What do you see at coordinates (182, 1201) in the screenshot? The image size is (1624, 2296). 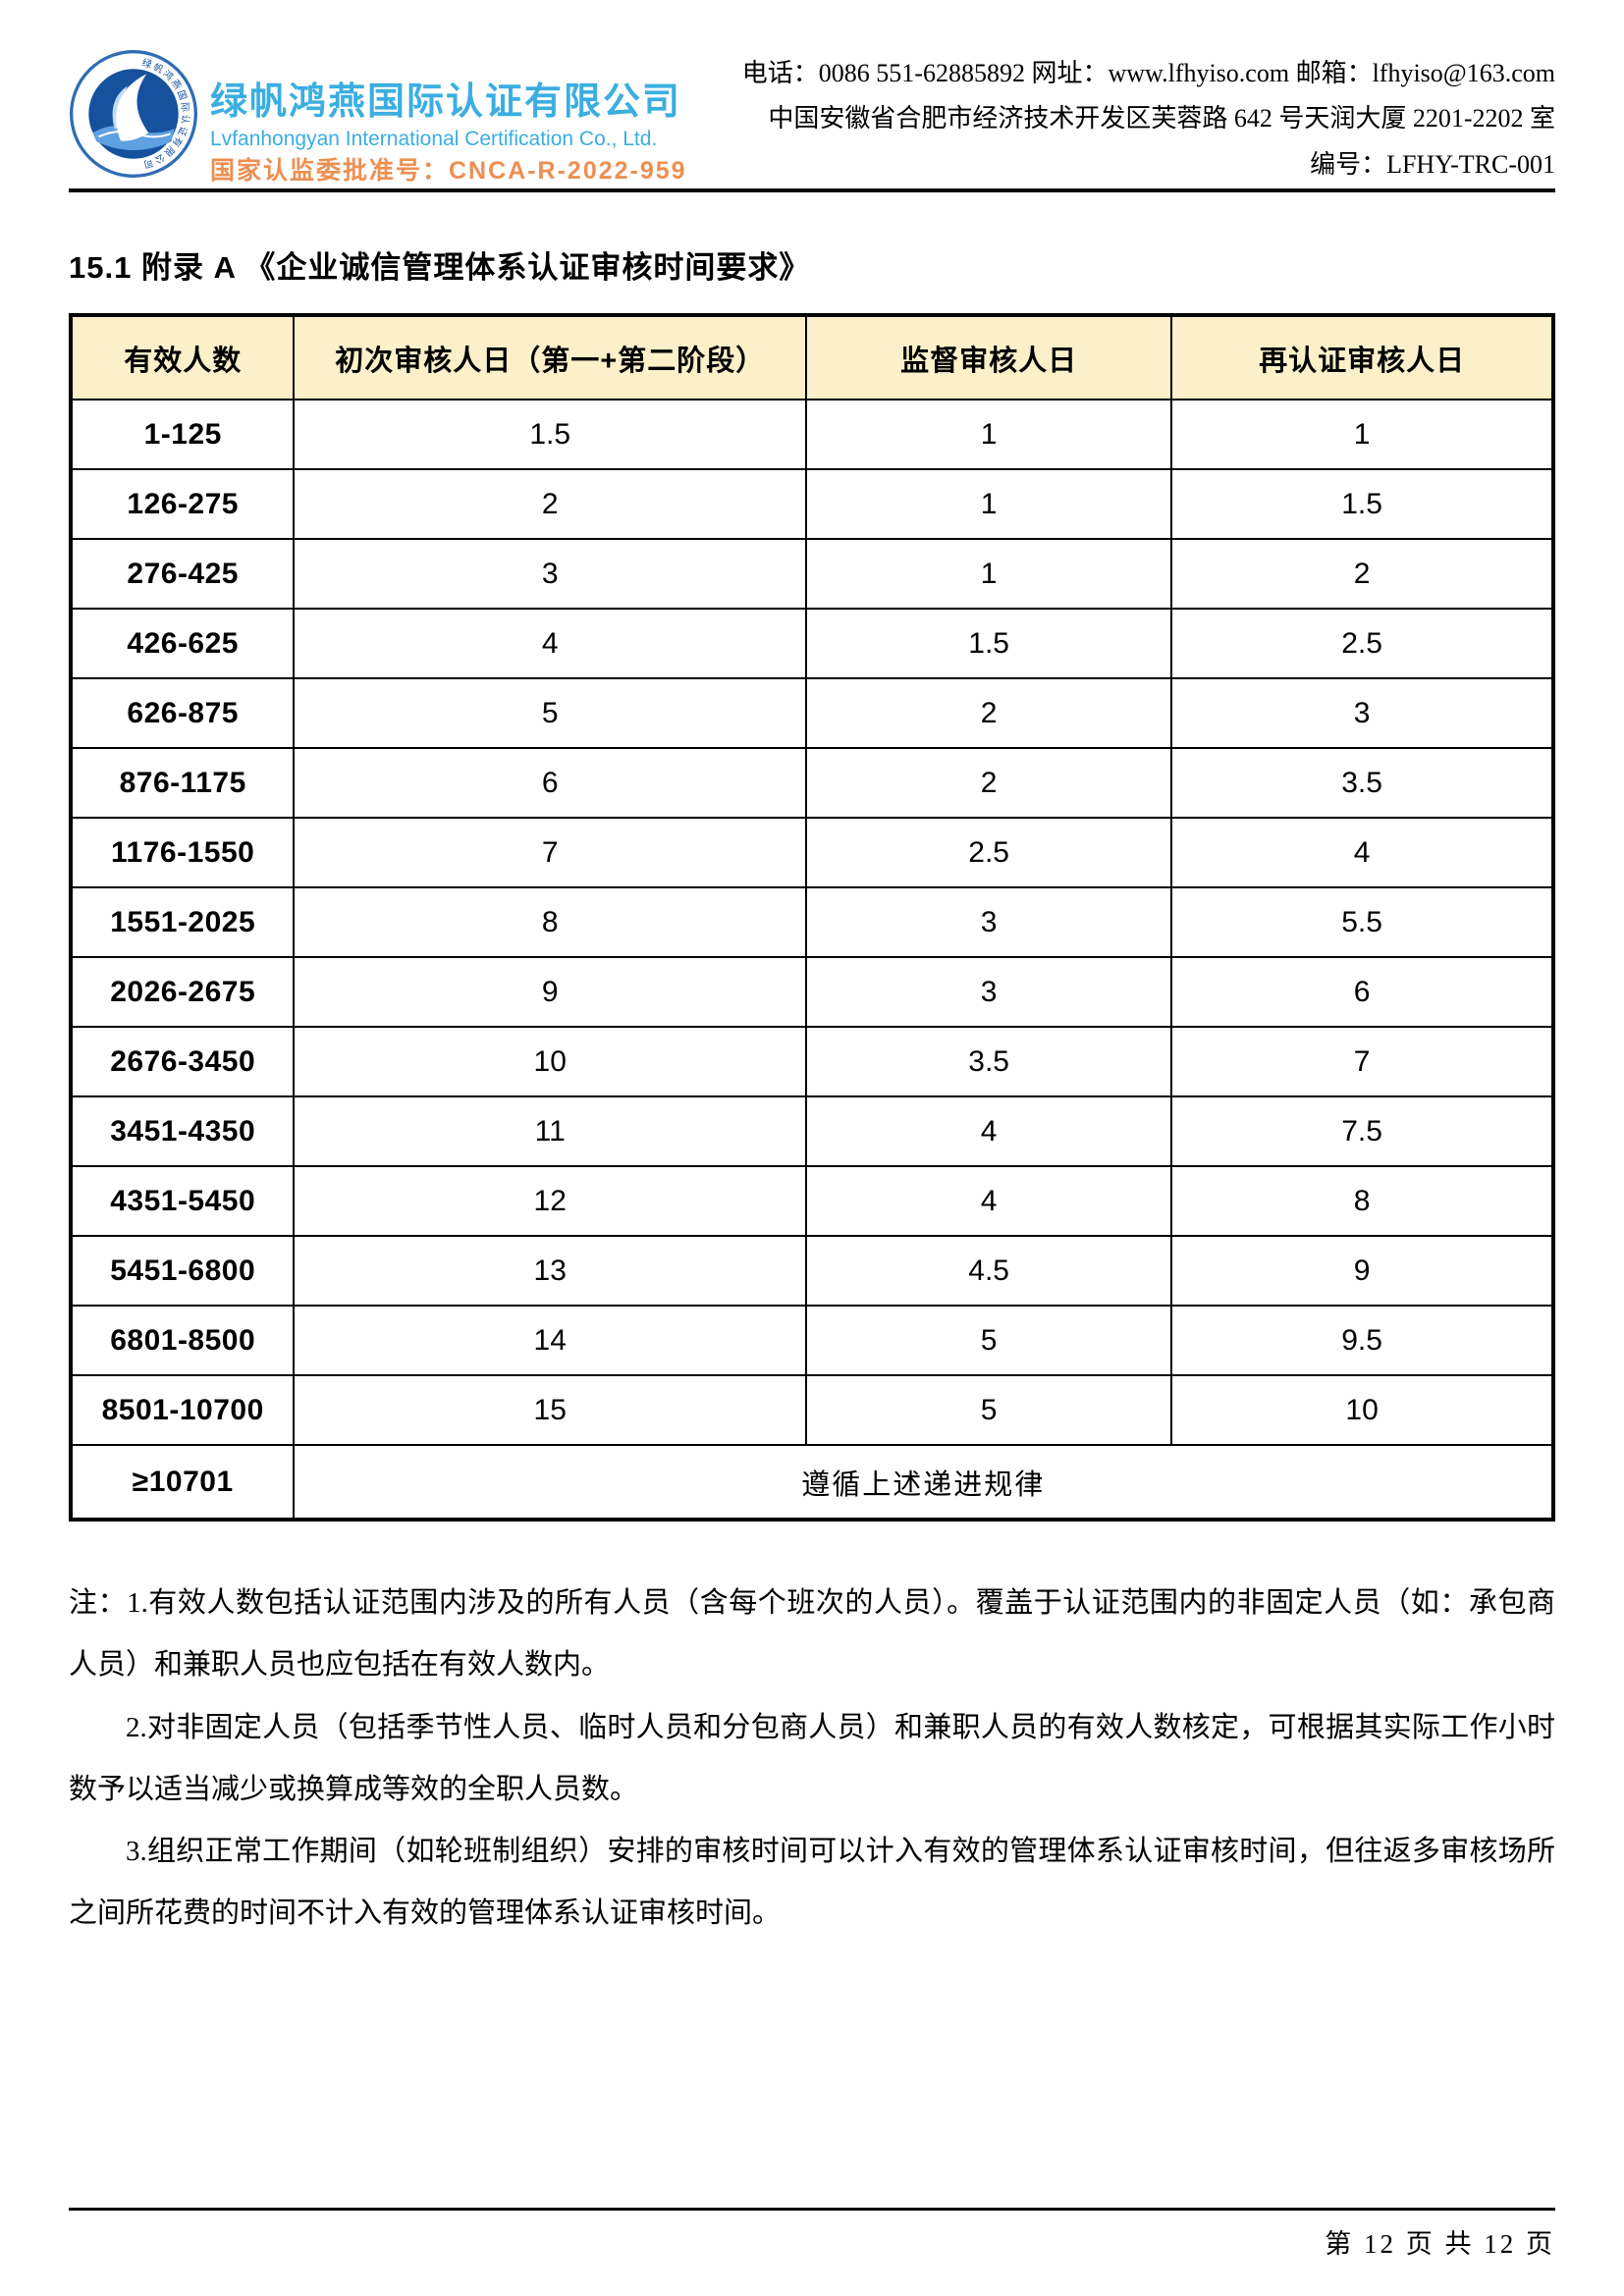 I see `cell-effective-range: 4351-5450` at bounding box center [182, 1201].